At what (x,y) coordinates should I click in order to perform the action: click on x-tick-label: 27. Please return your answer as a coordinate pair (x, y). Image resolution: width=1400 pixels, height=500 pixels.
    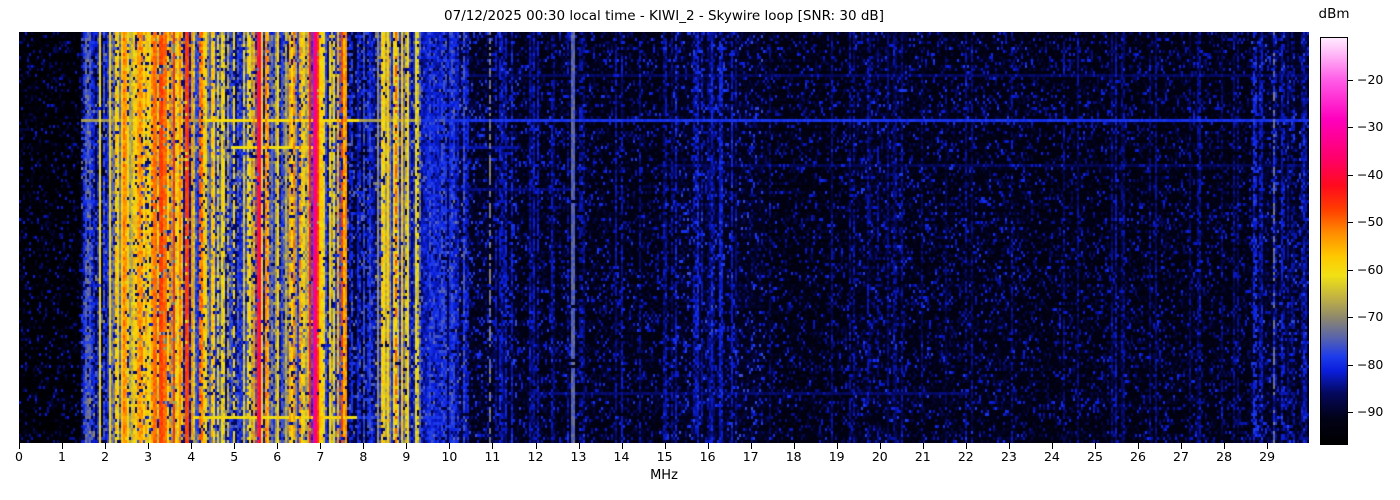
    Looking at the image, I should click on (1181, 456).